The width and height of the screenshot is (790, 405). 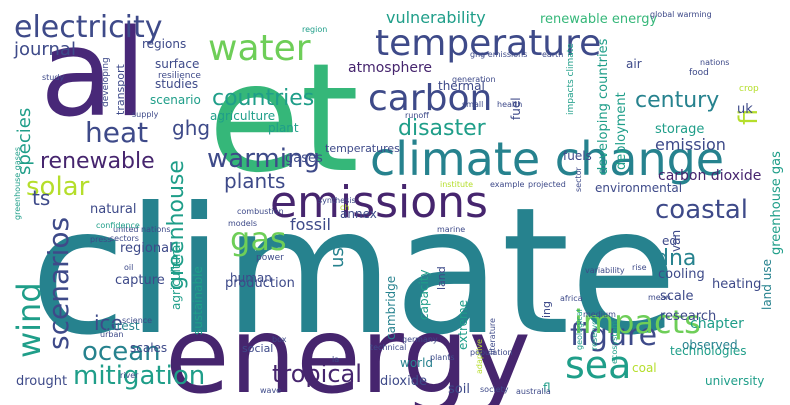 What do you see at coordinates (701, 210) in the screenshot?
I see `word-coastal: coastal` at bounding box center [701, 210].